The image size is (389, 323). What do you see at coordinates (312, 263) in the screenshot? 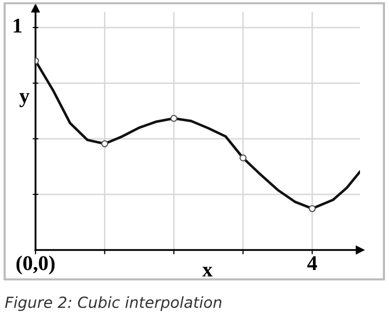
I see `x-tick-label: 4` at bounding box center [312, 263].